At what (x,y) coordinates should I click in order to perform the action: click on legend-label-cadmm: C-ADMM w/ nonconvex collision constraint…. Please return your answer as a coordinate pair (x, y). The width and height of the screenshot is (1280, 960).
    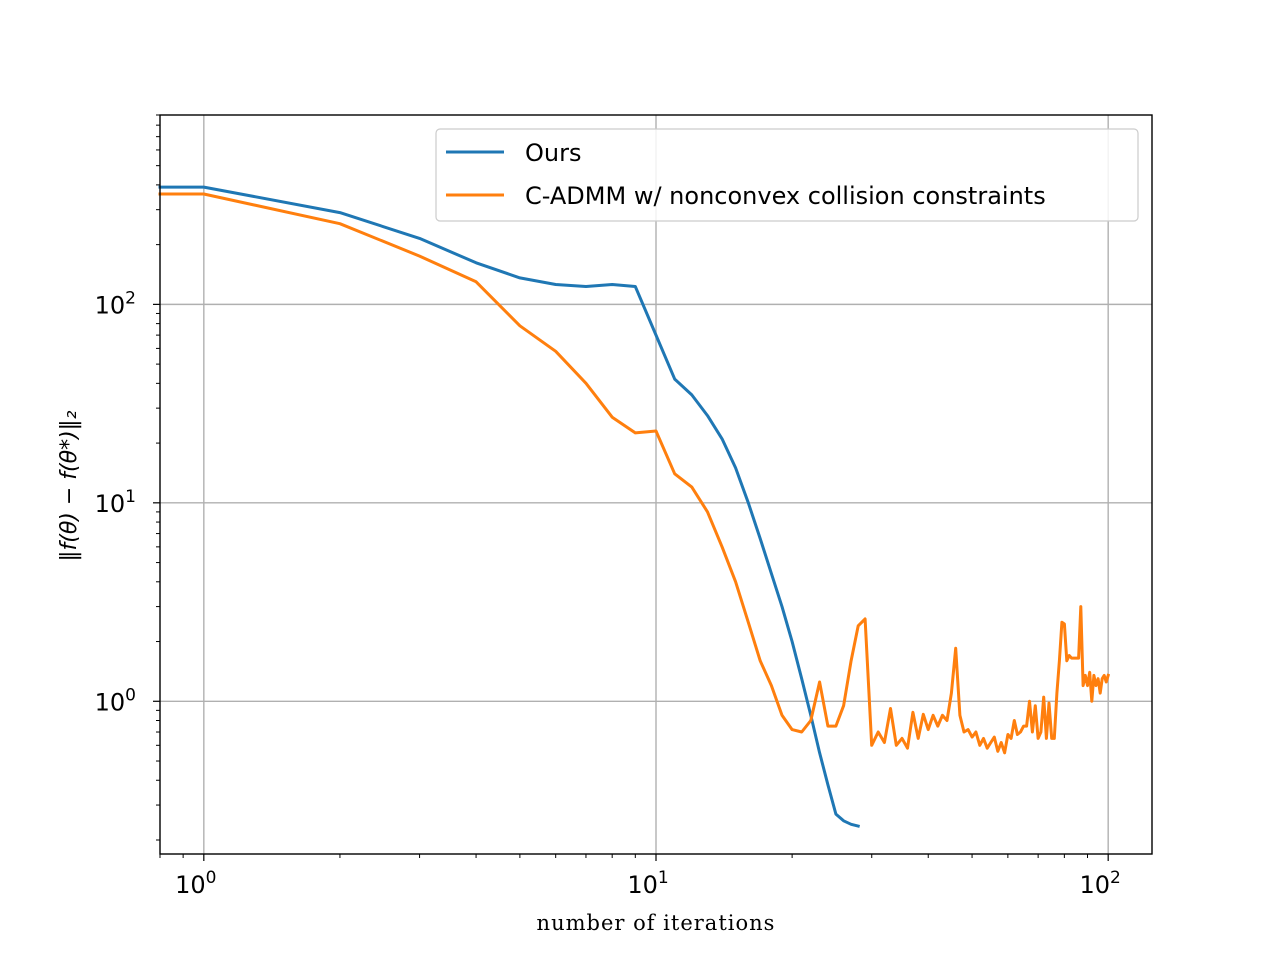
    Looking at the image, I should click on (785, 196).